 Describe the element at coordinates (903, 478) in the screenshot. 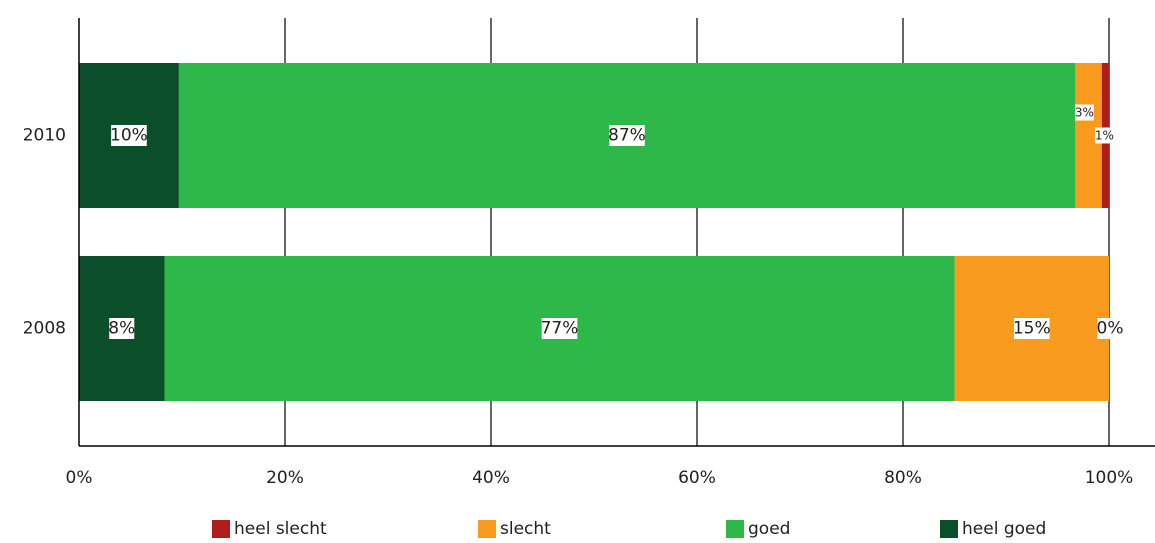

I see `x-tick-label: 80%` at that location.